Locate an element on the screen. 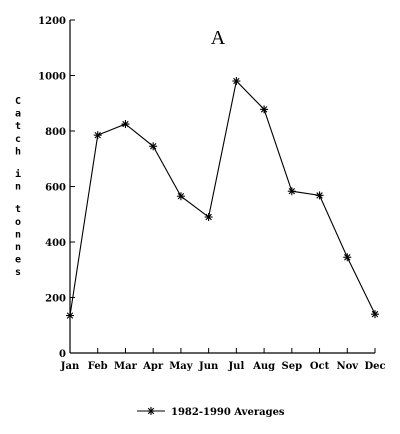 The height and width of the screenshot is (434, 400). y-axis-label-char: e is located at coordinates (18, 260).